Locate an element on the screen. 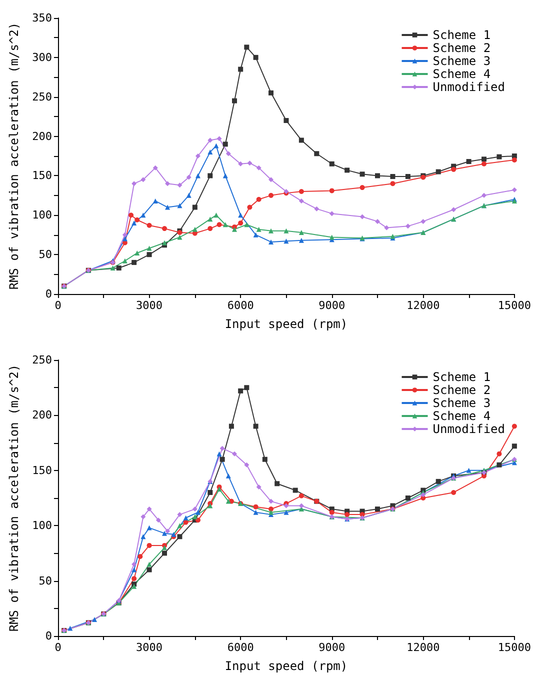 This screenshot has width=534, height=685. y-tick-label: 300 is located at coordinates (42, 57).